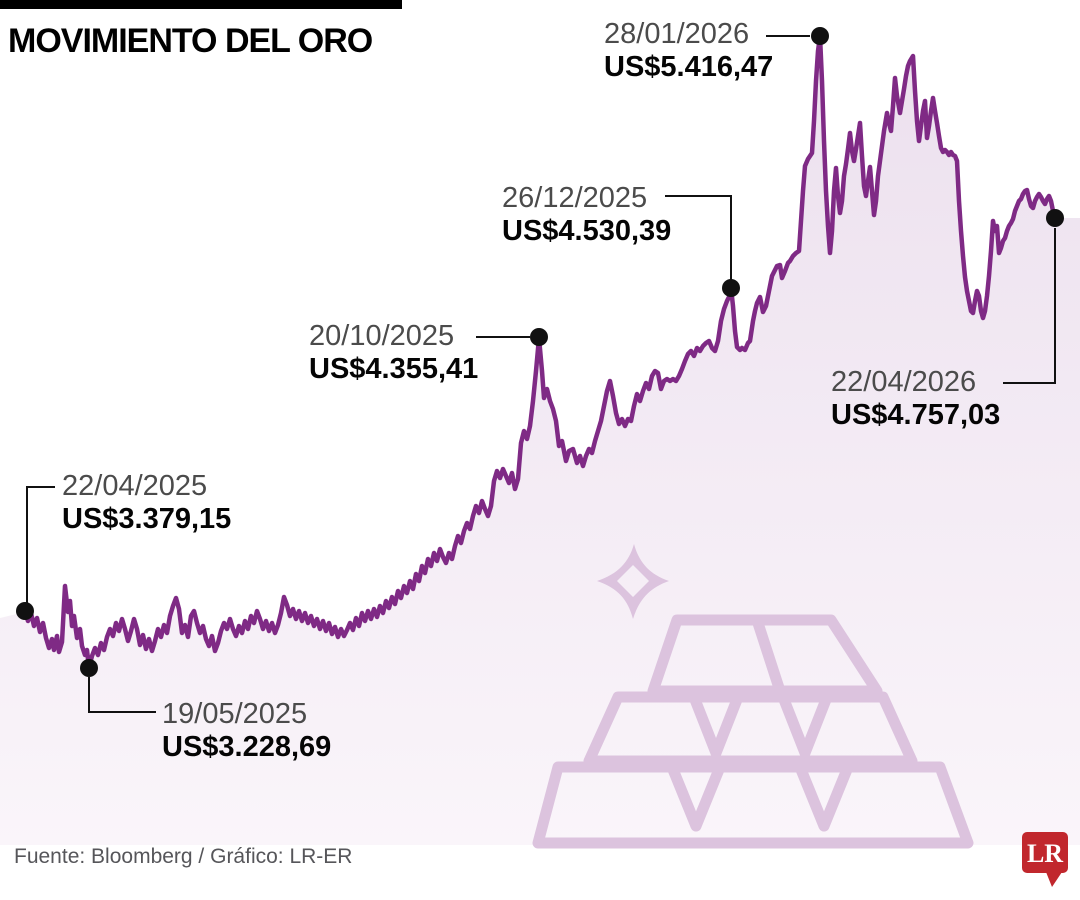 This screenshot has width=1080, height=900. What do you see at coordinates (183, 856) in the screenshot?
I see `source-credit: Fuente: Bloomberg / Gráfico: LR-ER` at bounding box center [183, 856].